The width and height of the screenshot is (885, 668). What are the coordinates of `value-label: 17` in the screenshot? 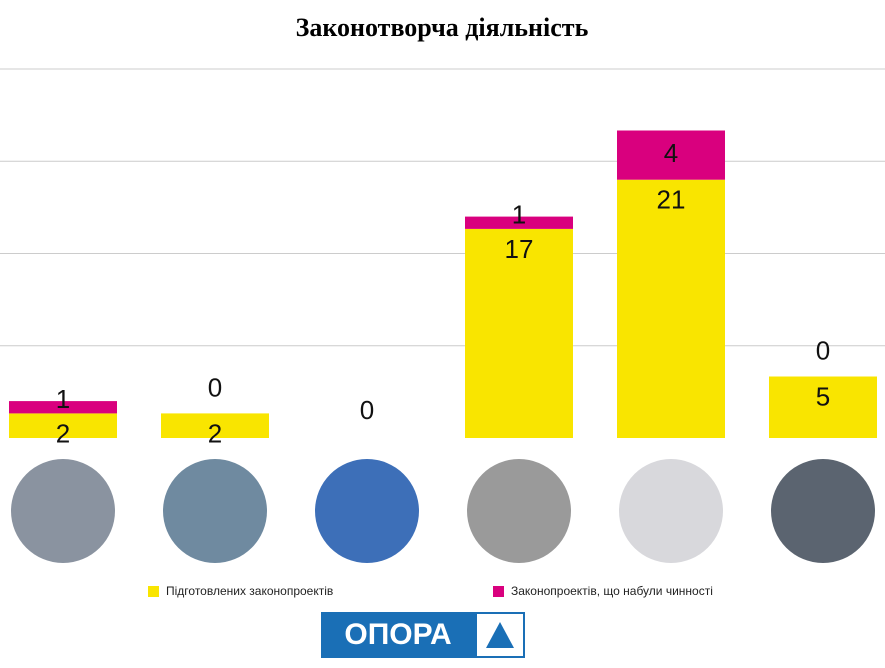 It's located at (519, 249).